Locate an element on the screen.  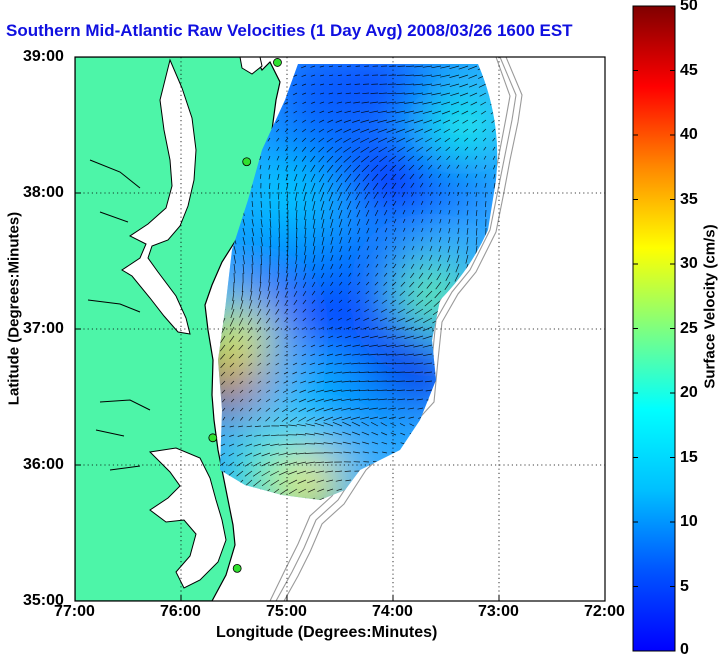
colorbar-tick-label: 45 is located at coordinates (689, 70).